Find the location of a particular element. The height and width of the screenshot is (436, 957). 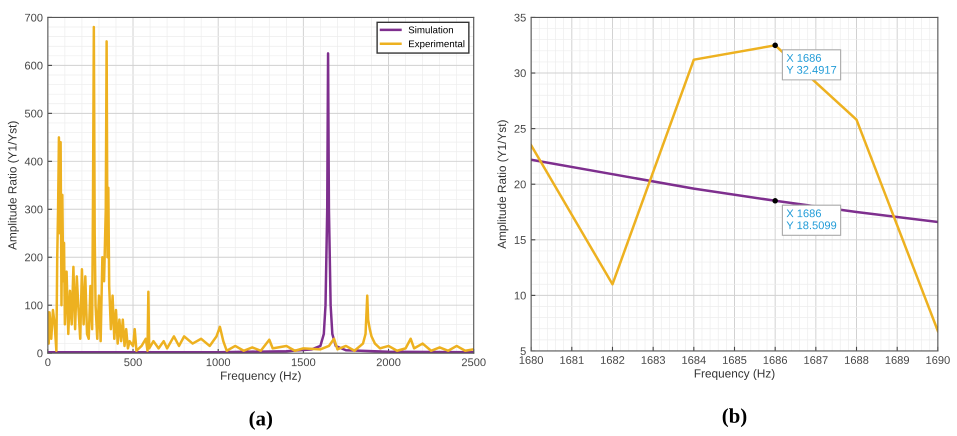

y-tick-label: 20 is located at coordinates (520, 184).